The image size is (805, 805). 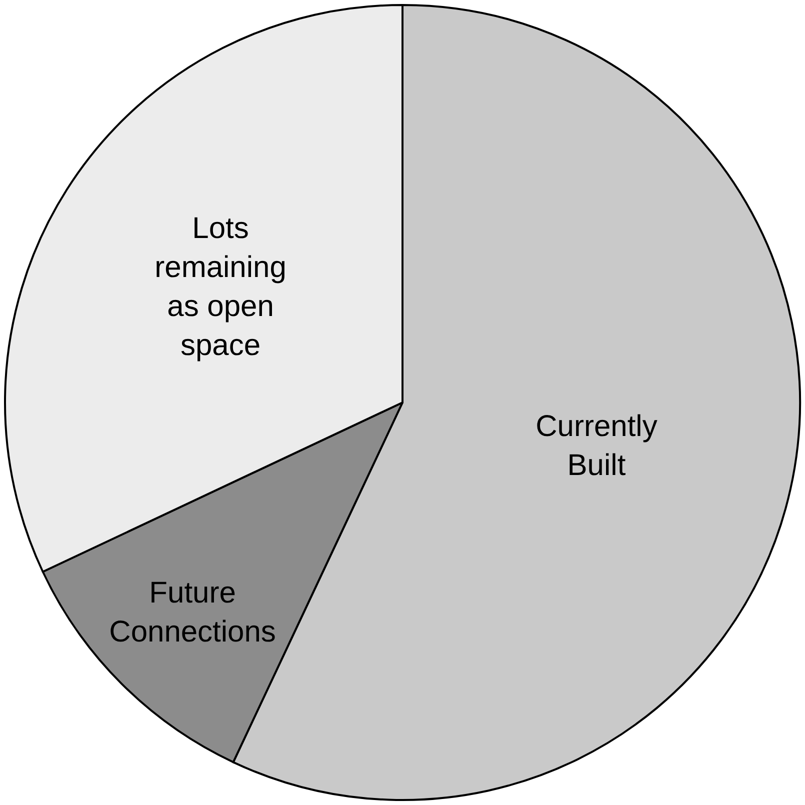 What do you see at coordinates (192, 612) in the screenshot?
I see `slice-label: Future Connections` at bounding box center [192, 612].